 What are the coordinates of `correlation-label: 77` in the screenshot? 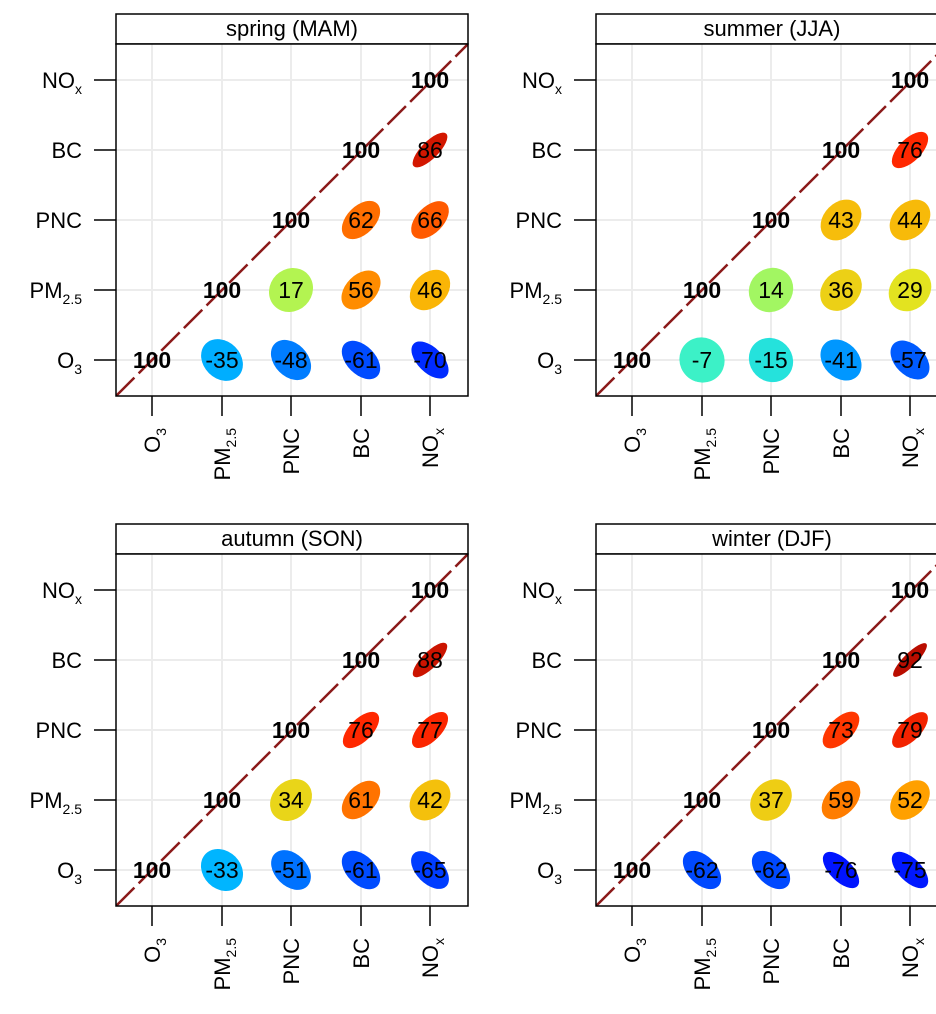 It's located at (430, 730).